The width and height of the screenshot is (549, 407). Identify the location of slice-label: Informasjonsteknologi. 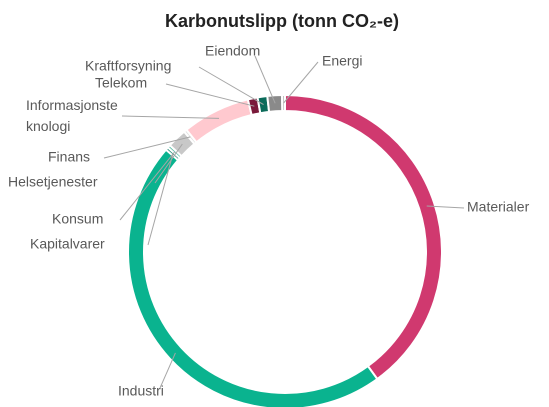
(72, 115).